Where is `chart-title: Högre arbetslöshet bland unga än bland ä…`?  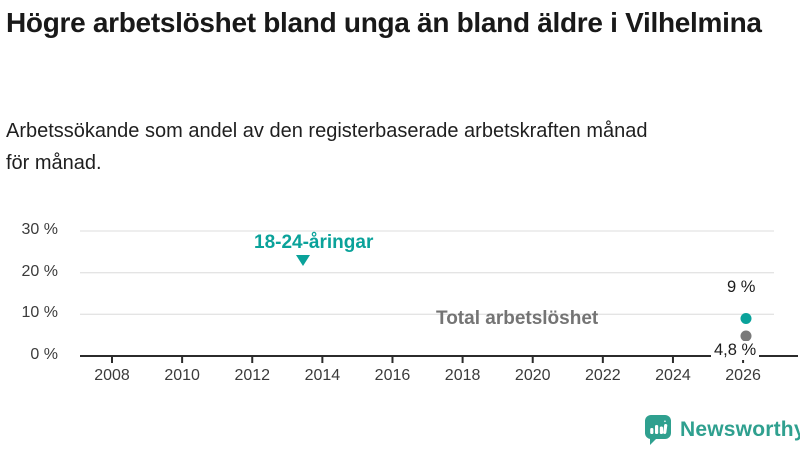 chart-title: Högre arbetslöshet bland unga än bland ä… is located at coordinates (384, 22).